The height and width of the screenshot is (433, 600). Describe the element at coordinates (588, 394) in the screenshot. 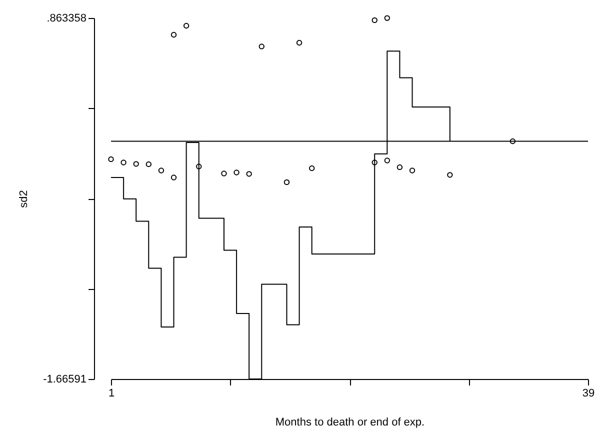

I see `x-tick-label: 39` at that location.